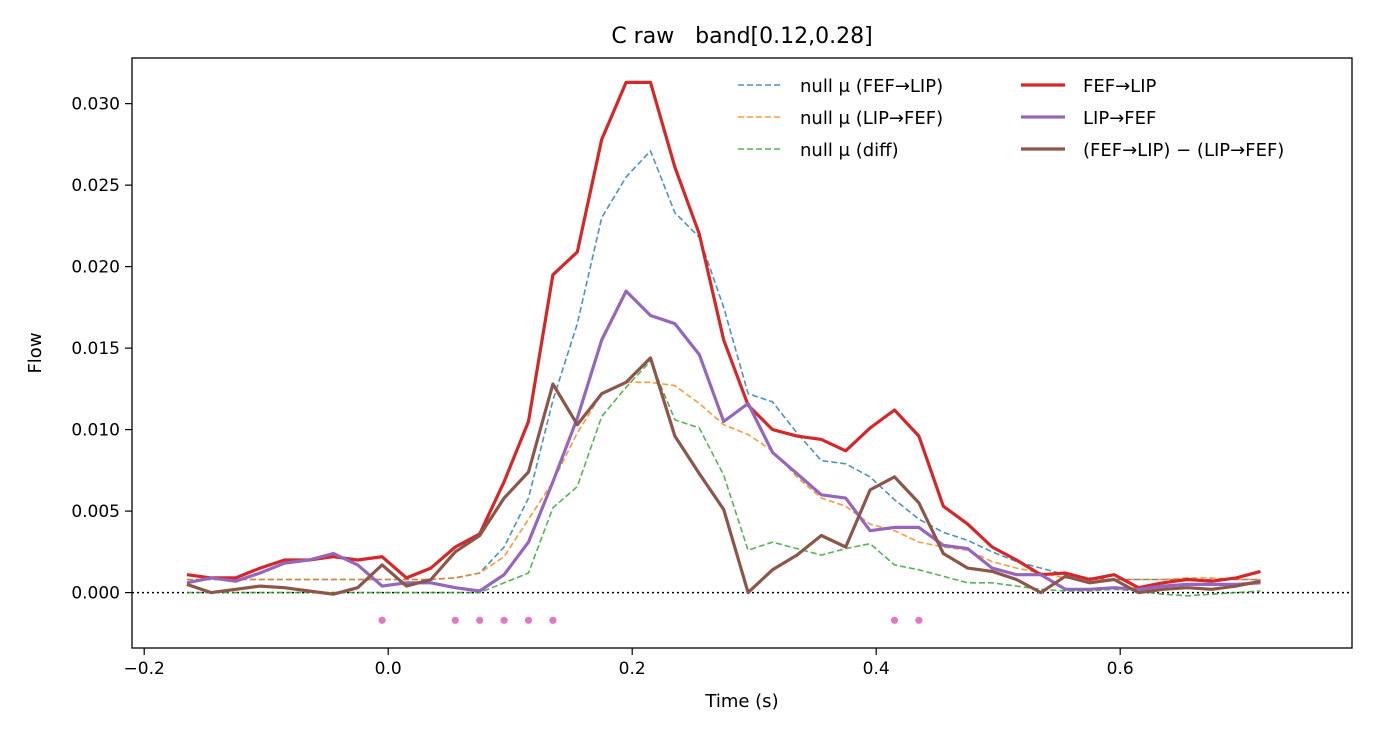 This screenshot has height=736, width=1376. Describe the element at coordinates (741, 36) in the screenshot. I see `chart-title: C raw band[0.12,0.28]` at that location.